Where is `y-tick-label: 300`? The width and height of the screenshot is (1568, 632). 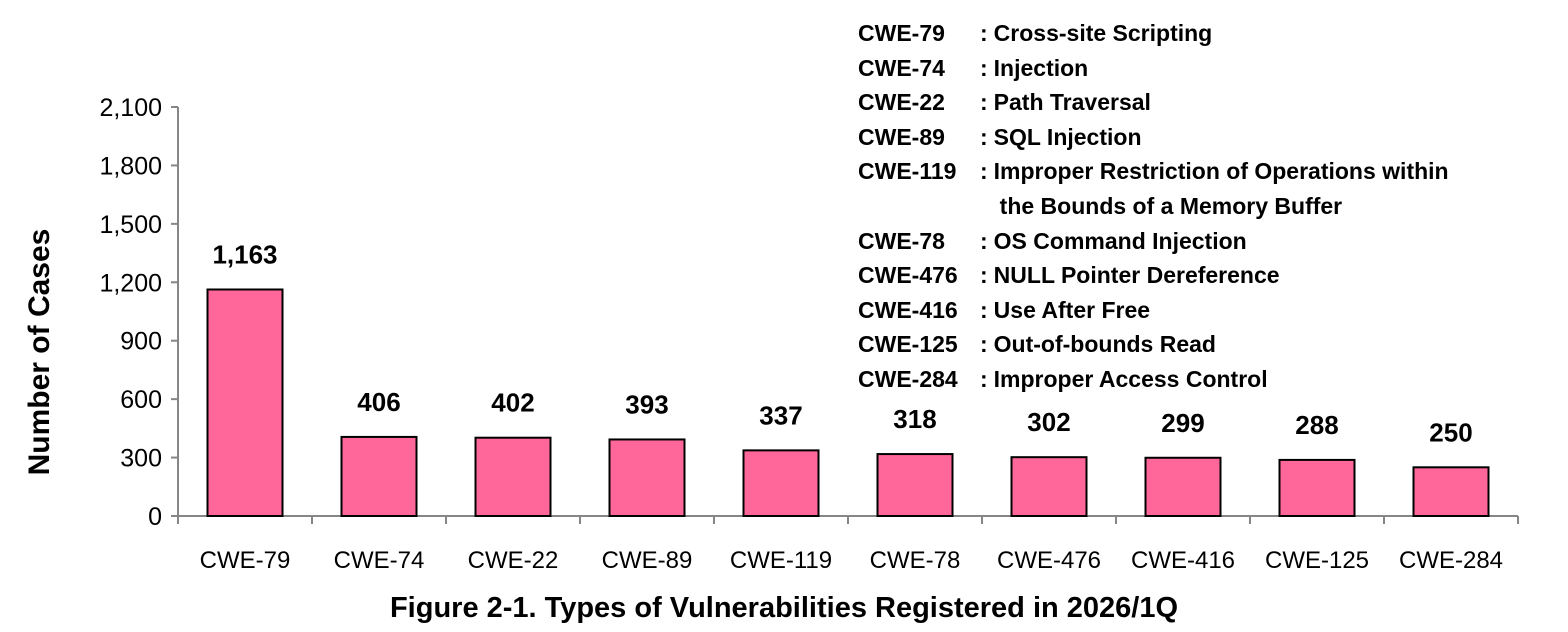
y-tick-label: 300 is located at coordinates (141, 459).